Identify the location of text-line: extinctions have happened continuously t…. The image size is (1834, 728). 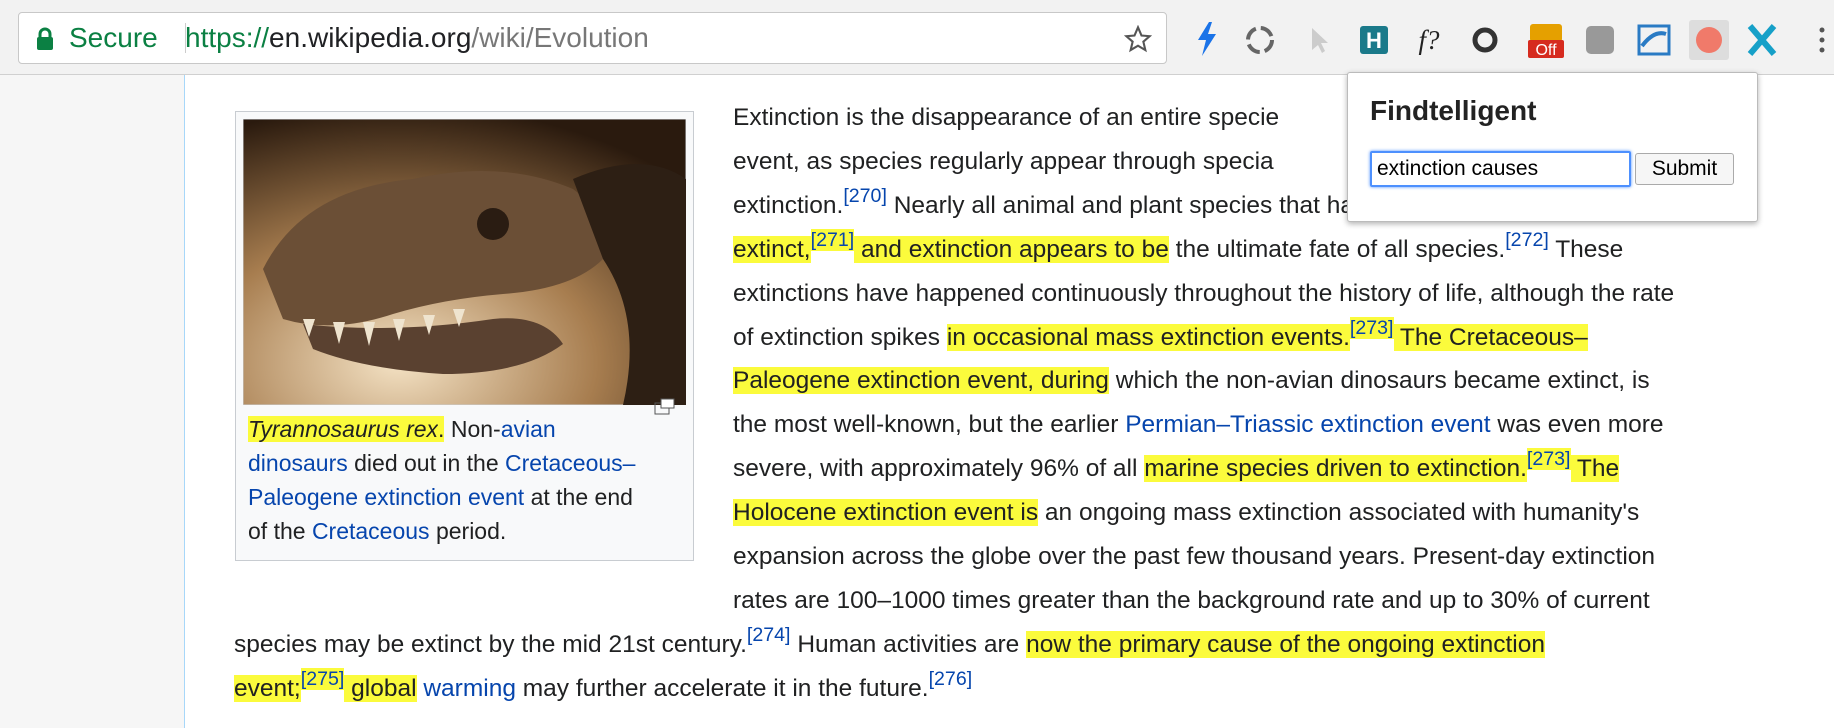
(1203, 294).